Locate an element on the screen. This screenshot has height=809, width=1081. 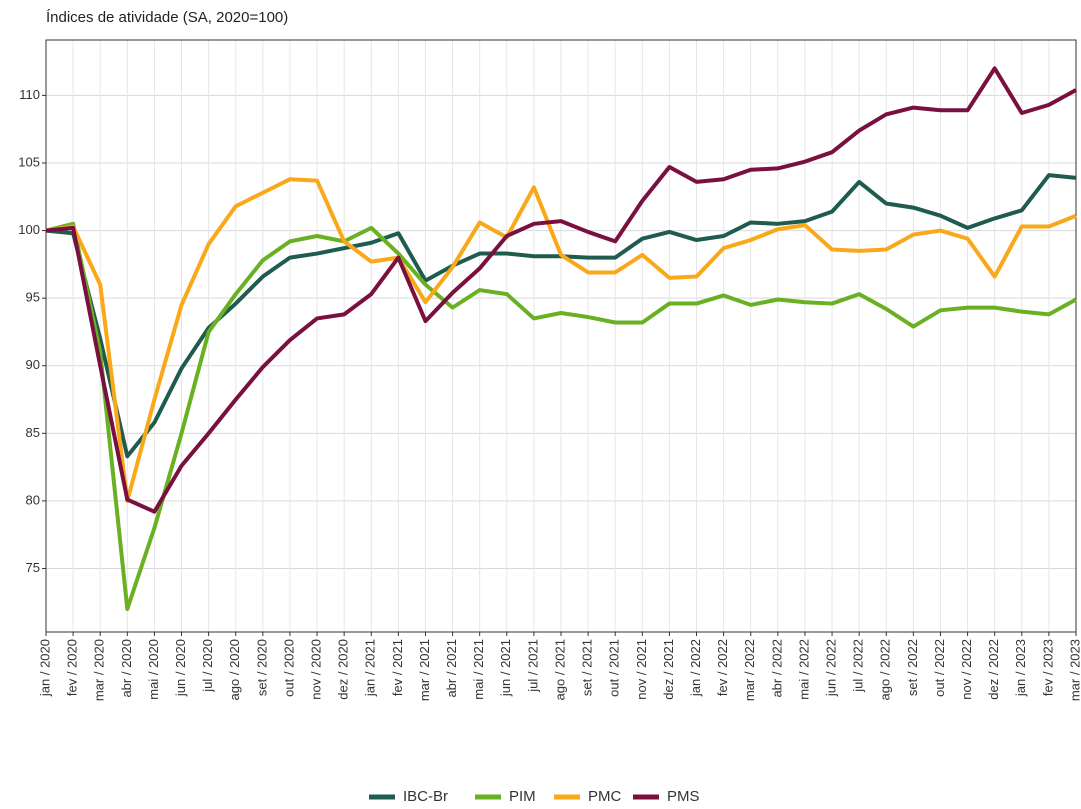
x-tick-label: out / 2021 is located at coordinates (614, 668).